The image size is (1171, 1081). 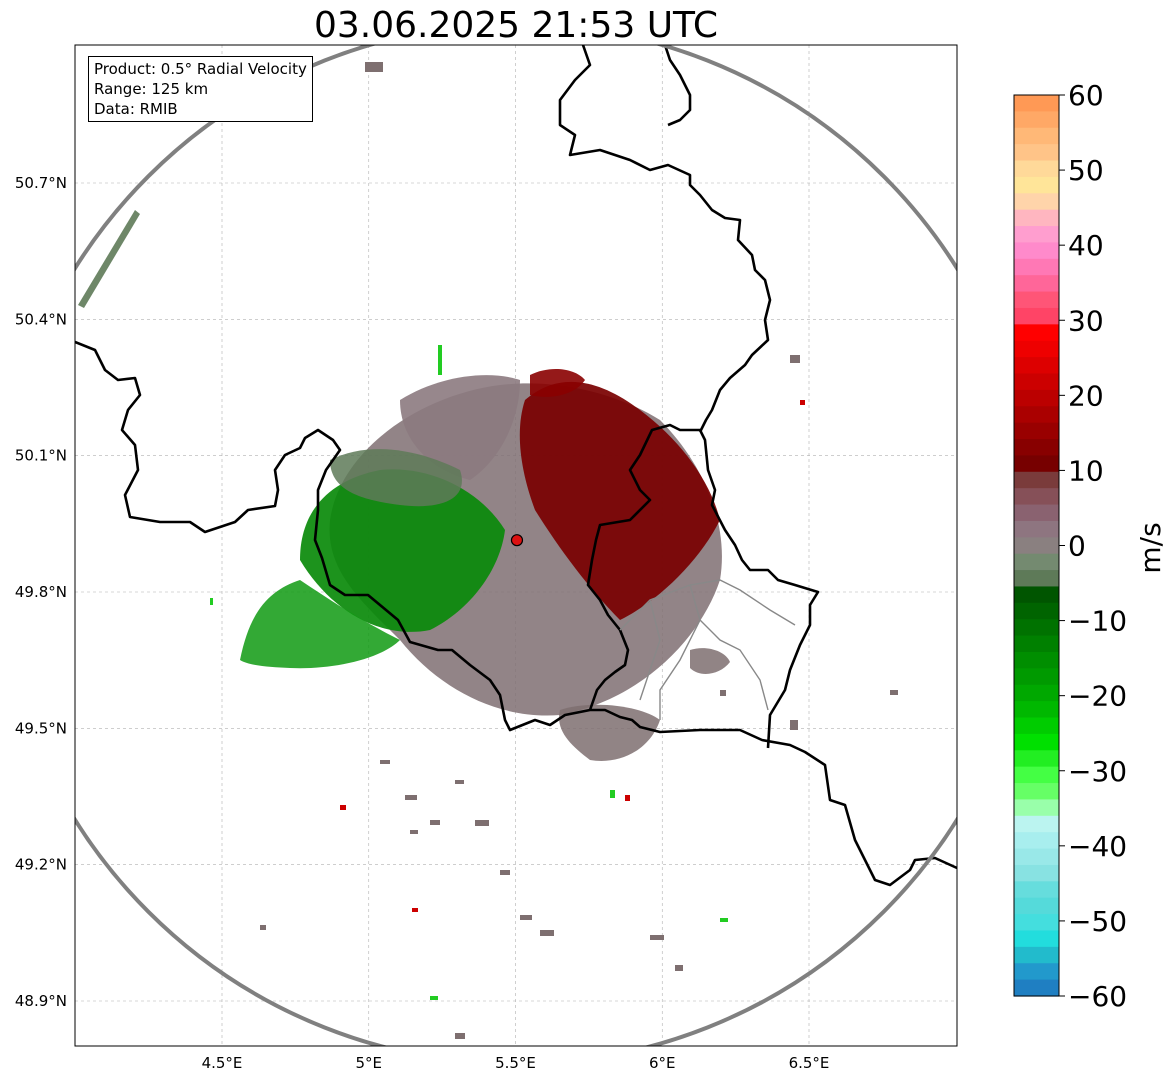 What do you see at coordinates (1097, 696) in the screenshot?
I see `colorbar-tick-label: −20` at bounding box center [1097, 696].